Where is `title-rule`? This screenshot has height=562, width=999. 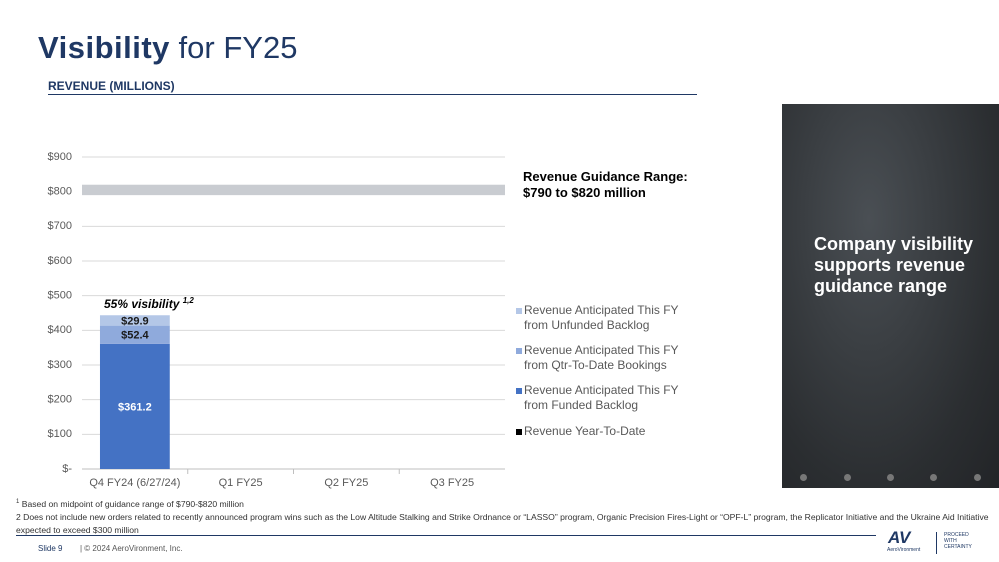 title-rule is located at coordinates (372, 94).